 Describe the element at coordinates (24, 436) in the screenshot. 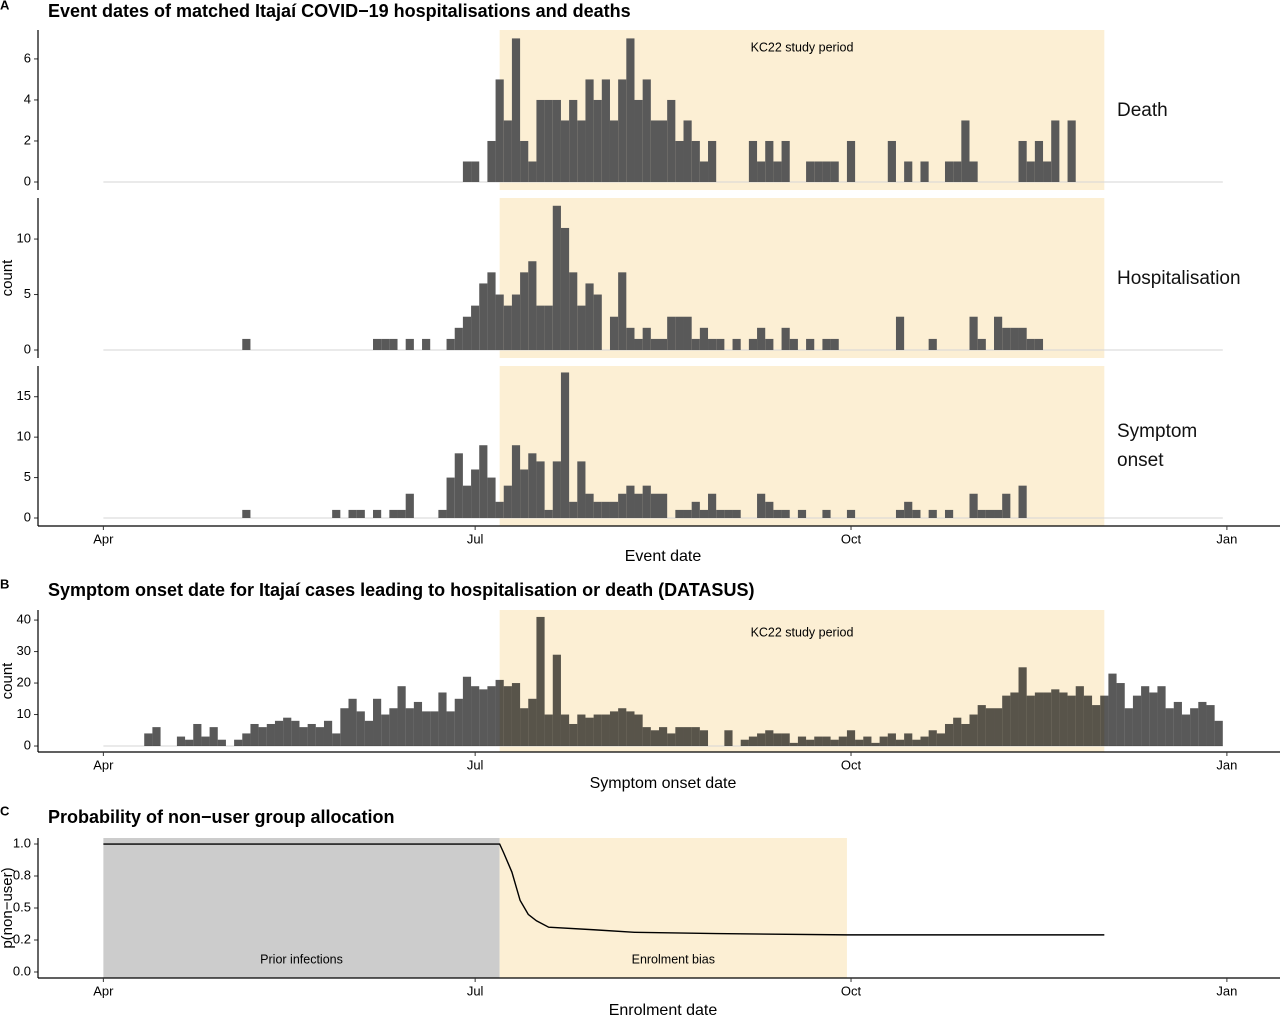

I see `y-tick-label: 10` at that location.